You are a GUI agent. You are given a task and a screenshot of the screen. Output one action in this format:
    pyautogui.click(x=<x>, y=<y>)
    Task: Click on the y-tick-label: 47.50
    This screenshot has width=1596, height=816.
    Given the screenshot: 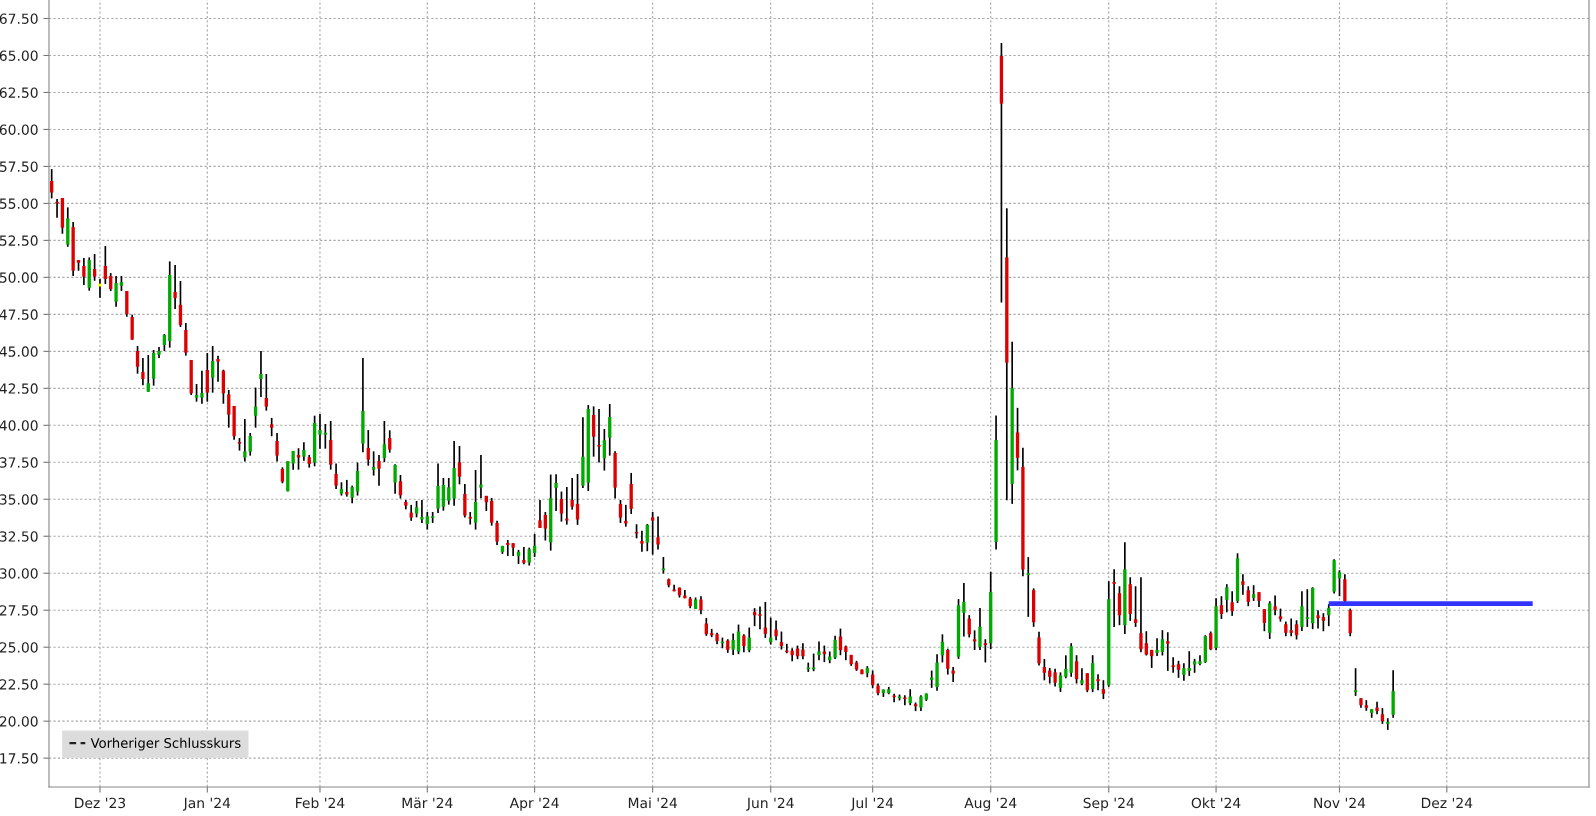 What is the action you would take?
    pyautogui.click(x=19, y=314)
    